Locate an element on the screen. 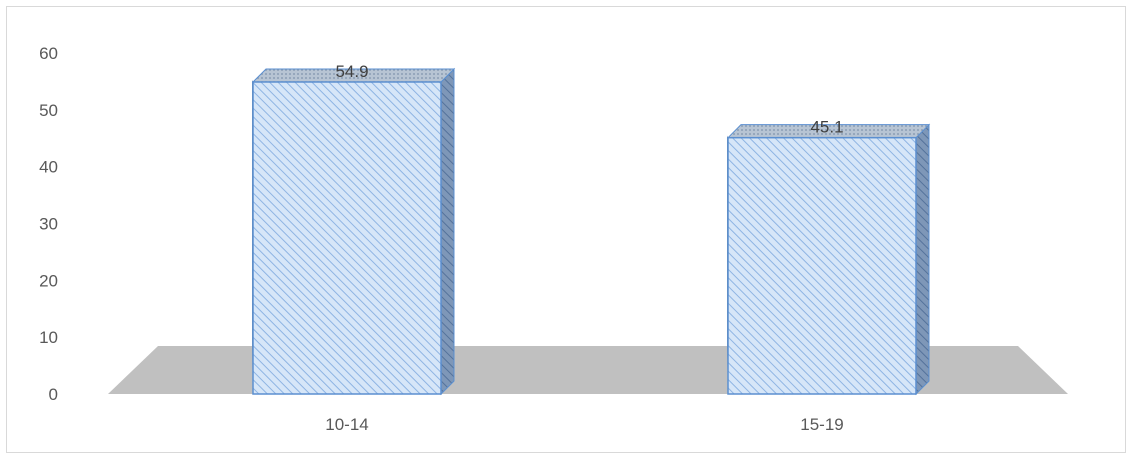  data-label: 54.9 is located at coordinates (351, 71).